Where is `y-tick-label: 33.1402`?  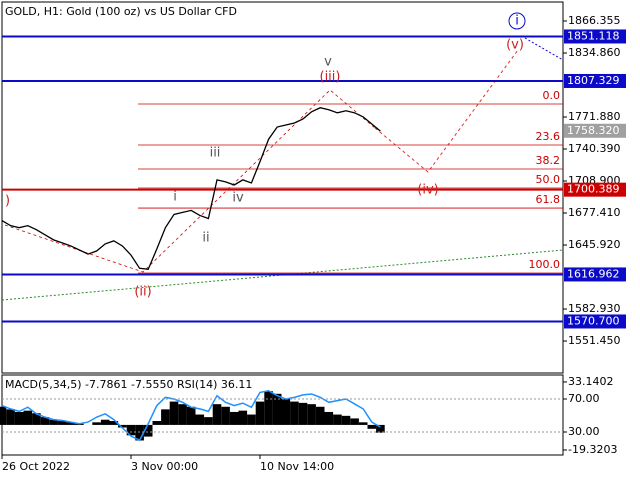 y-tick-label: 33.1402 is located at coordinates (591, 381).